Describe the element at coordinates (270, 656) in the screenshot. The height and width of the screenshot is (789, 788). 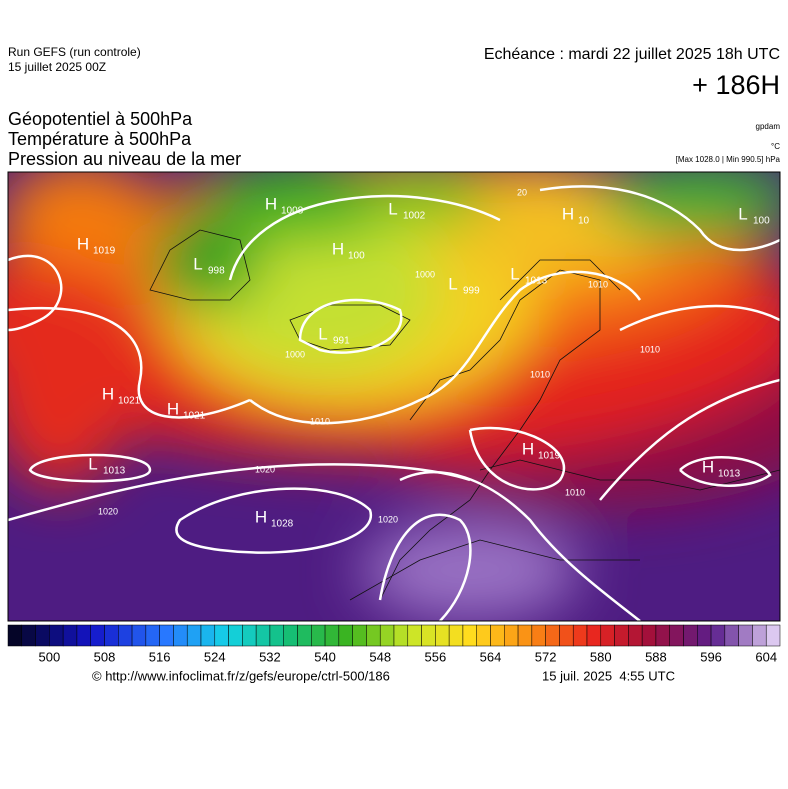
I see `colorbar-tick-label: 532` at that location.